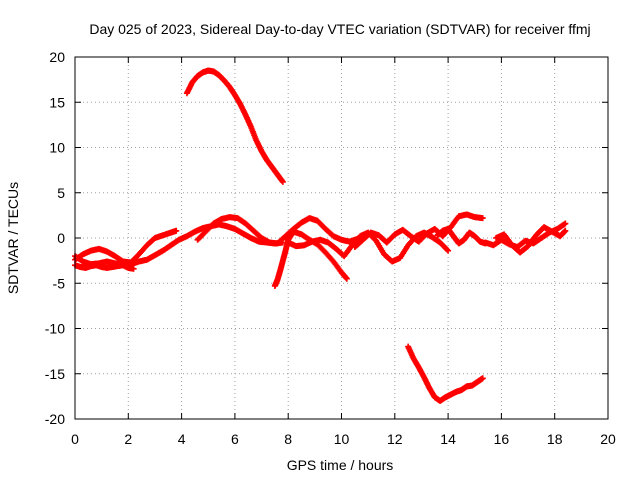 This screenshot has width=640, height=480. I want to click on x-tick-label: 12, so click(395, 439).